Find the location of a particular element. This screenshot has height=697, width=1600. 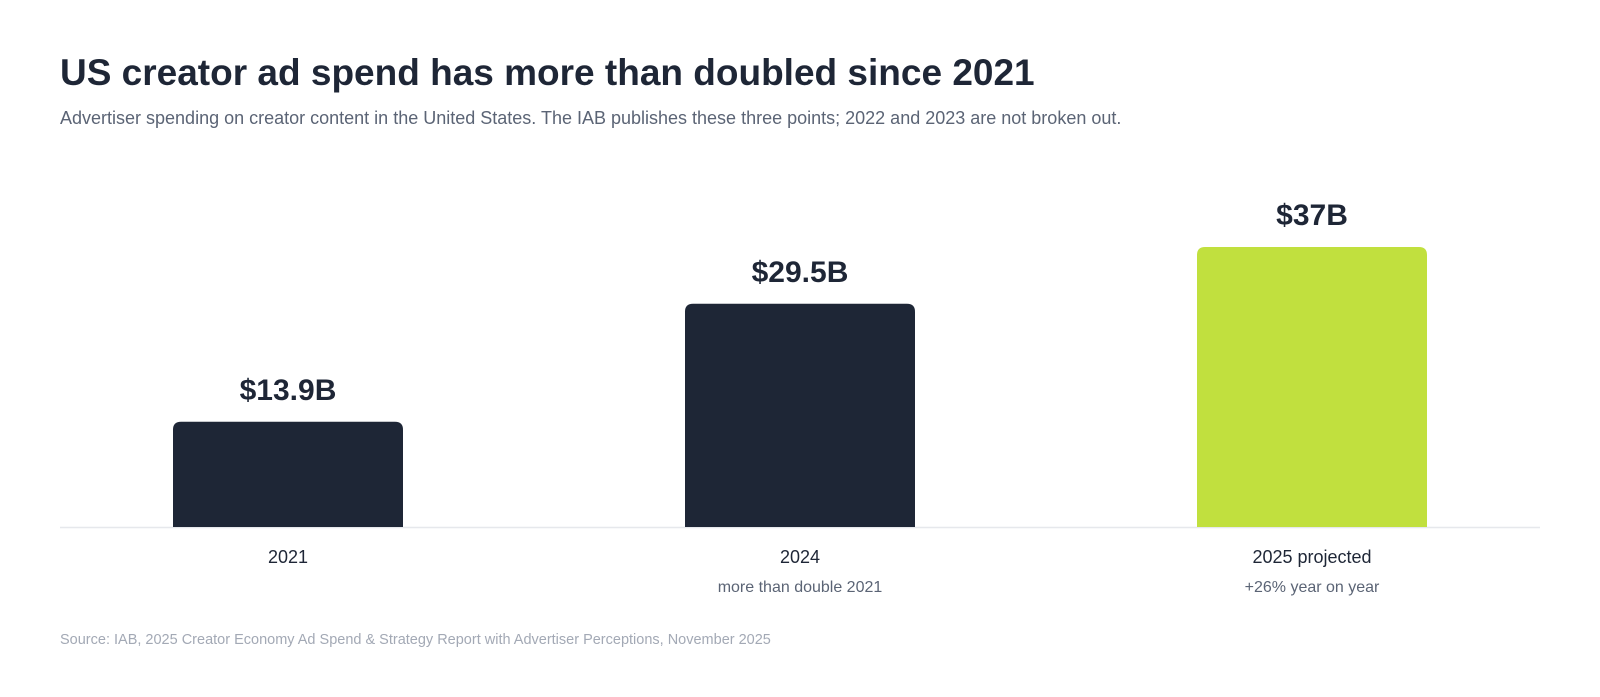

bar-value-label: $29.5B is located at coordinates (800, 272).